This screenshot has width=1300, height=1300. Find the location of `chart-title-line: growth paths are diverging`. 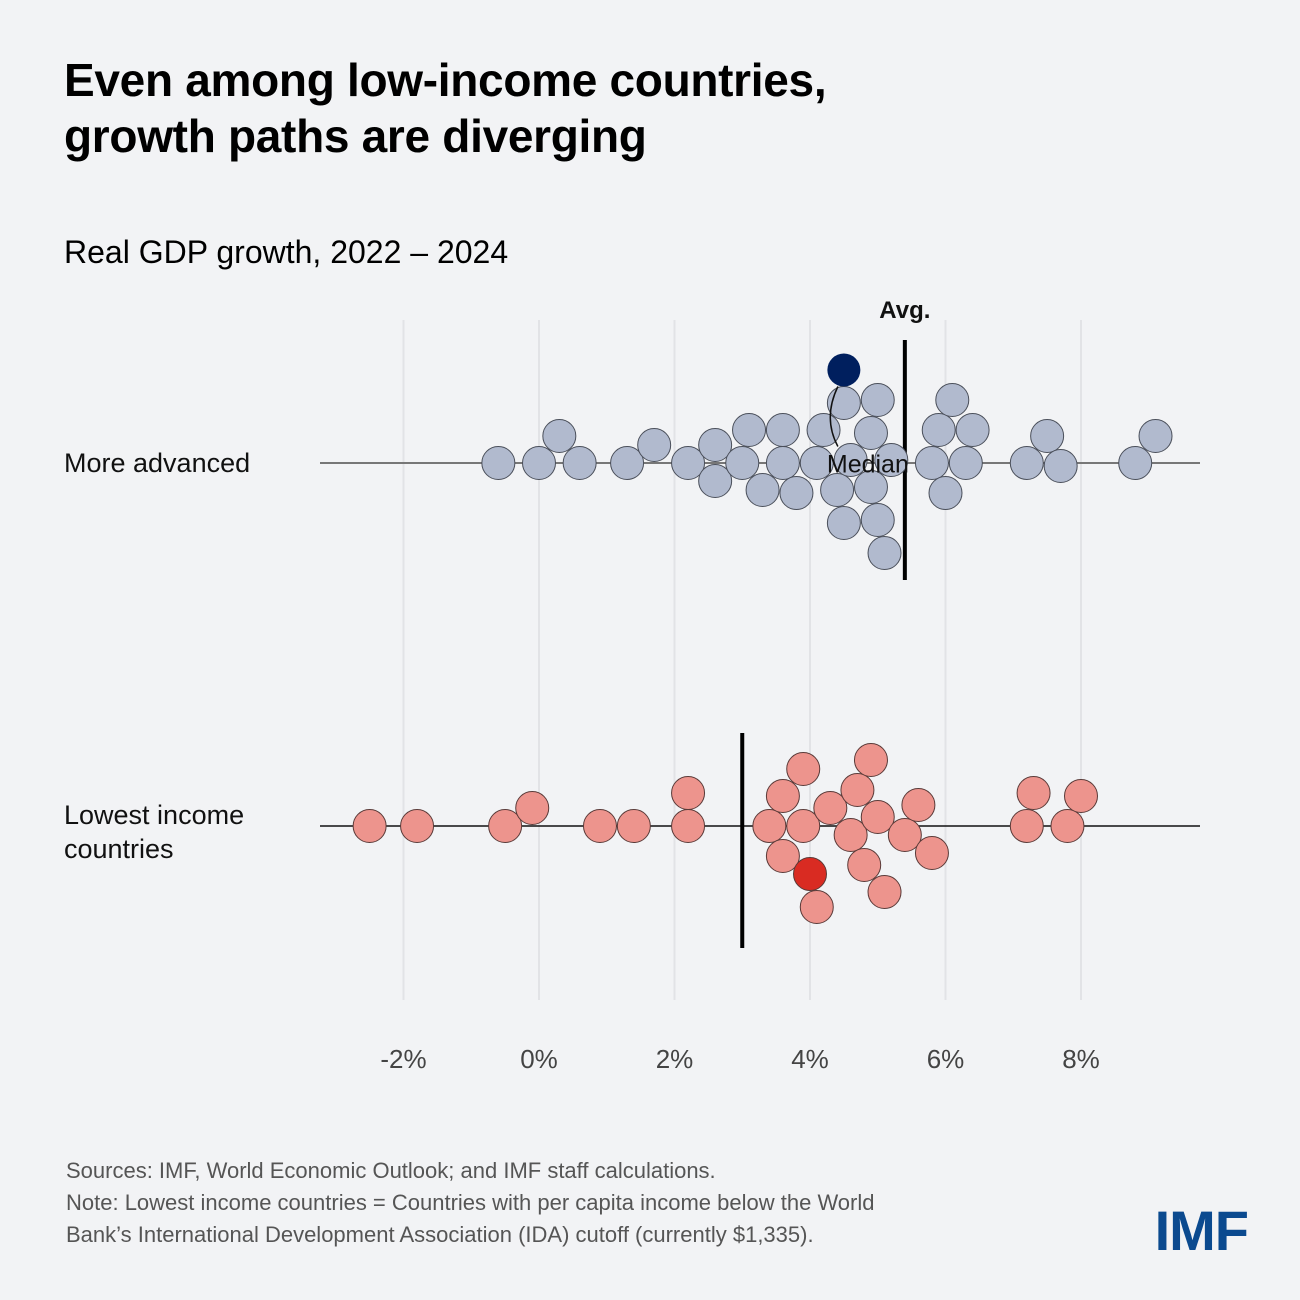

chart-title-line: growth paths are diverging is located at coordinates (355, 136).